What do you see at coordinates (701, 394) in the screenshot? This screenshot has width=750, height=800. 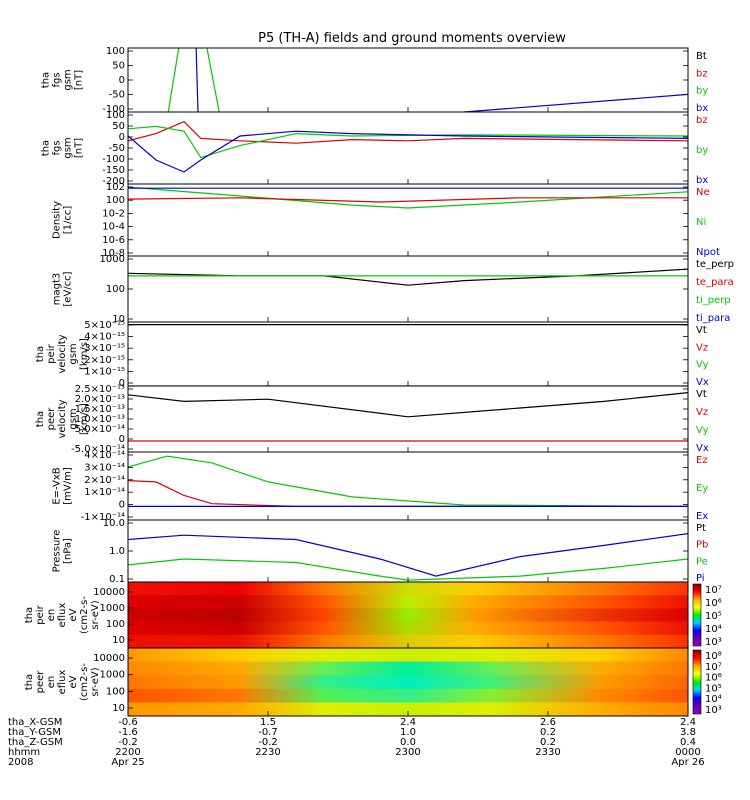 I see `legend-Vt: Vt` at bounding box center [701, 394].